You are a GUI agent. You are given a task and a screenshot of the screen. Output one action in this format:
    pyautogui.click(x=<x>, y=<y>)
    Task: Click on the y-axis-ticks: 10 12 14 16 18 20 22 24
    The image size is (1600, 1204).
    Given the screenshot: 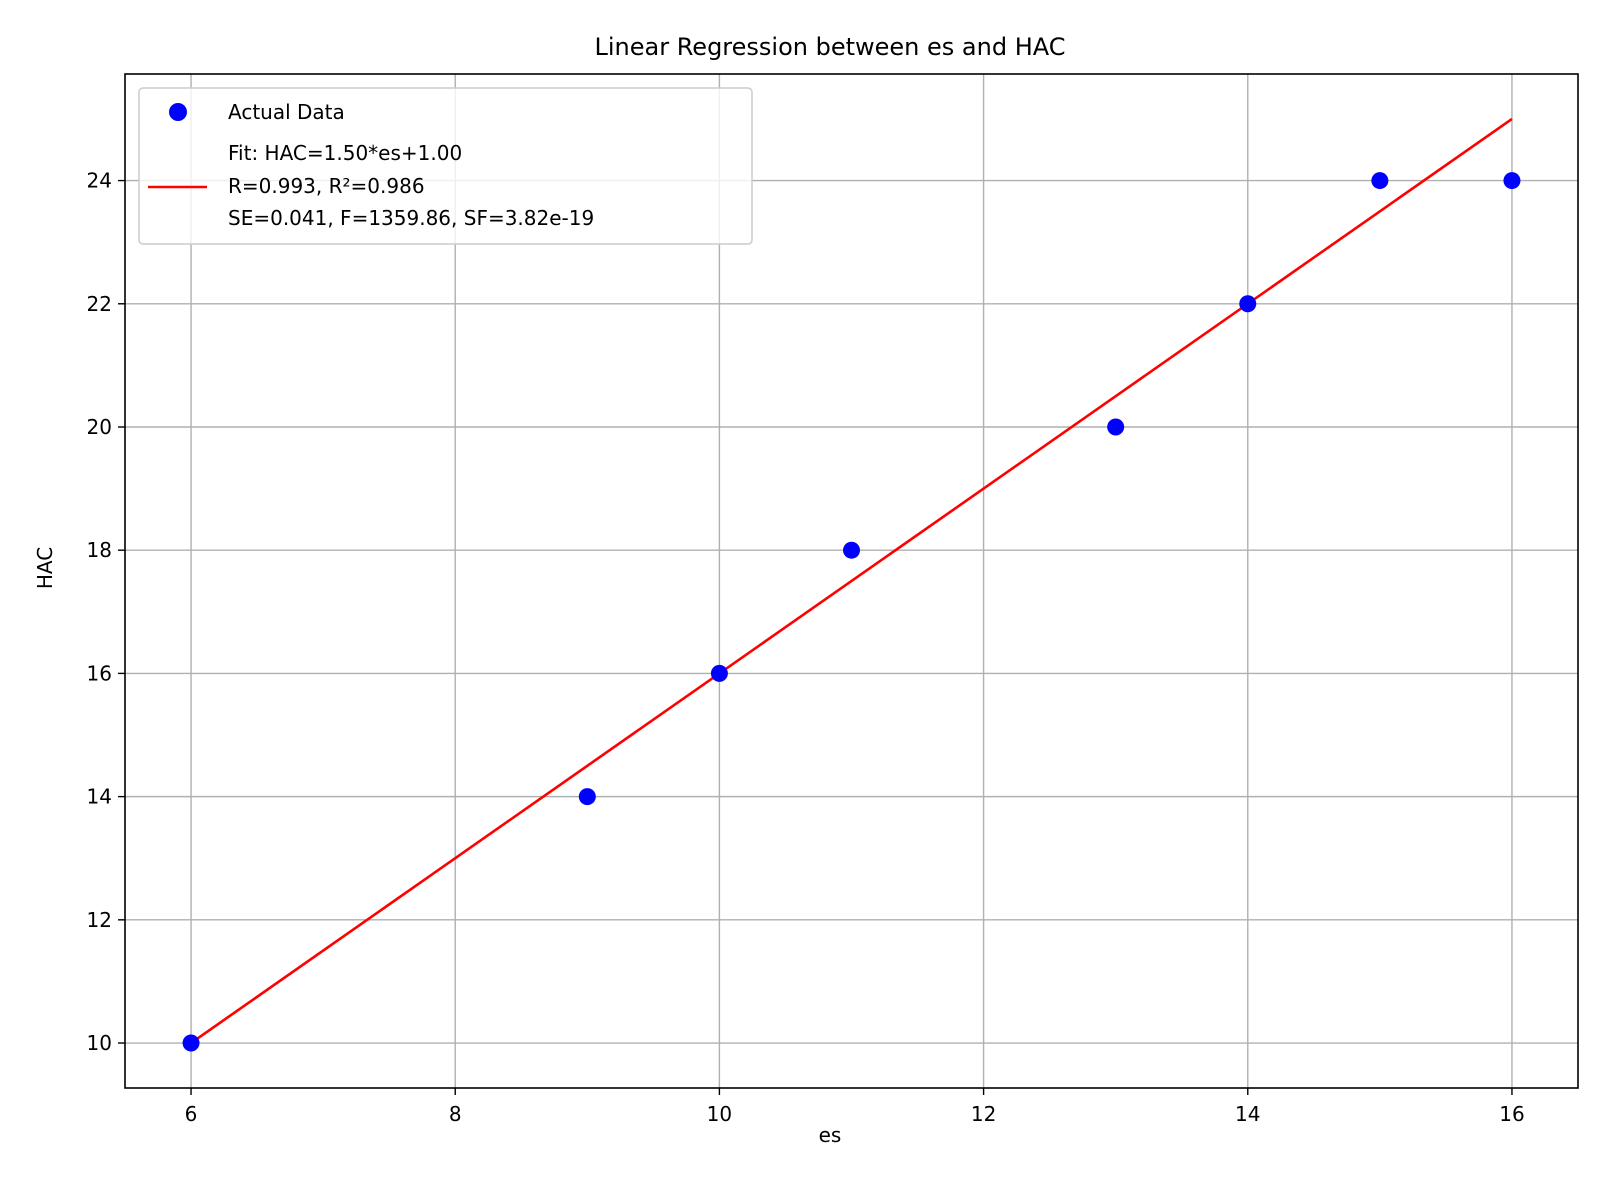 What is the action you would take?
    pyautogui.click(x=106, y=612)
    